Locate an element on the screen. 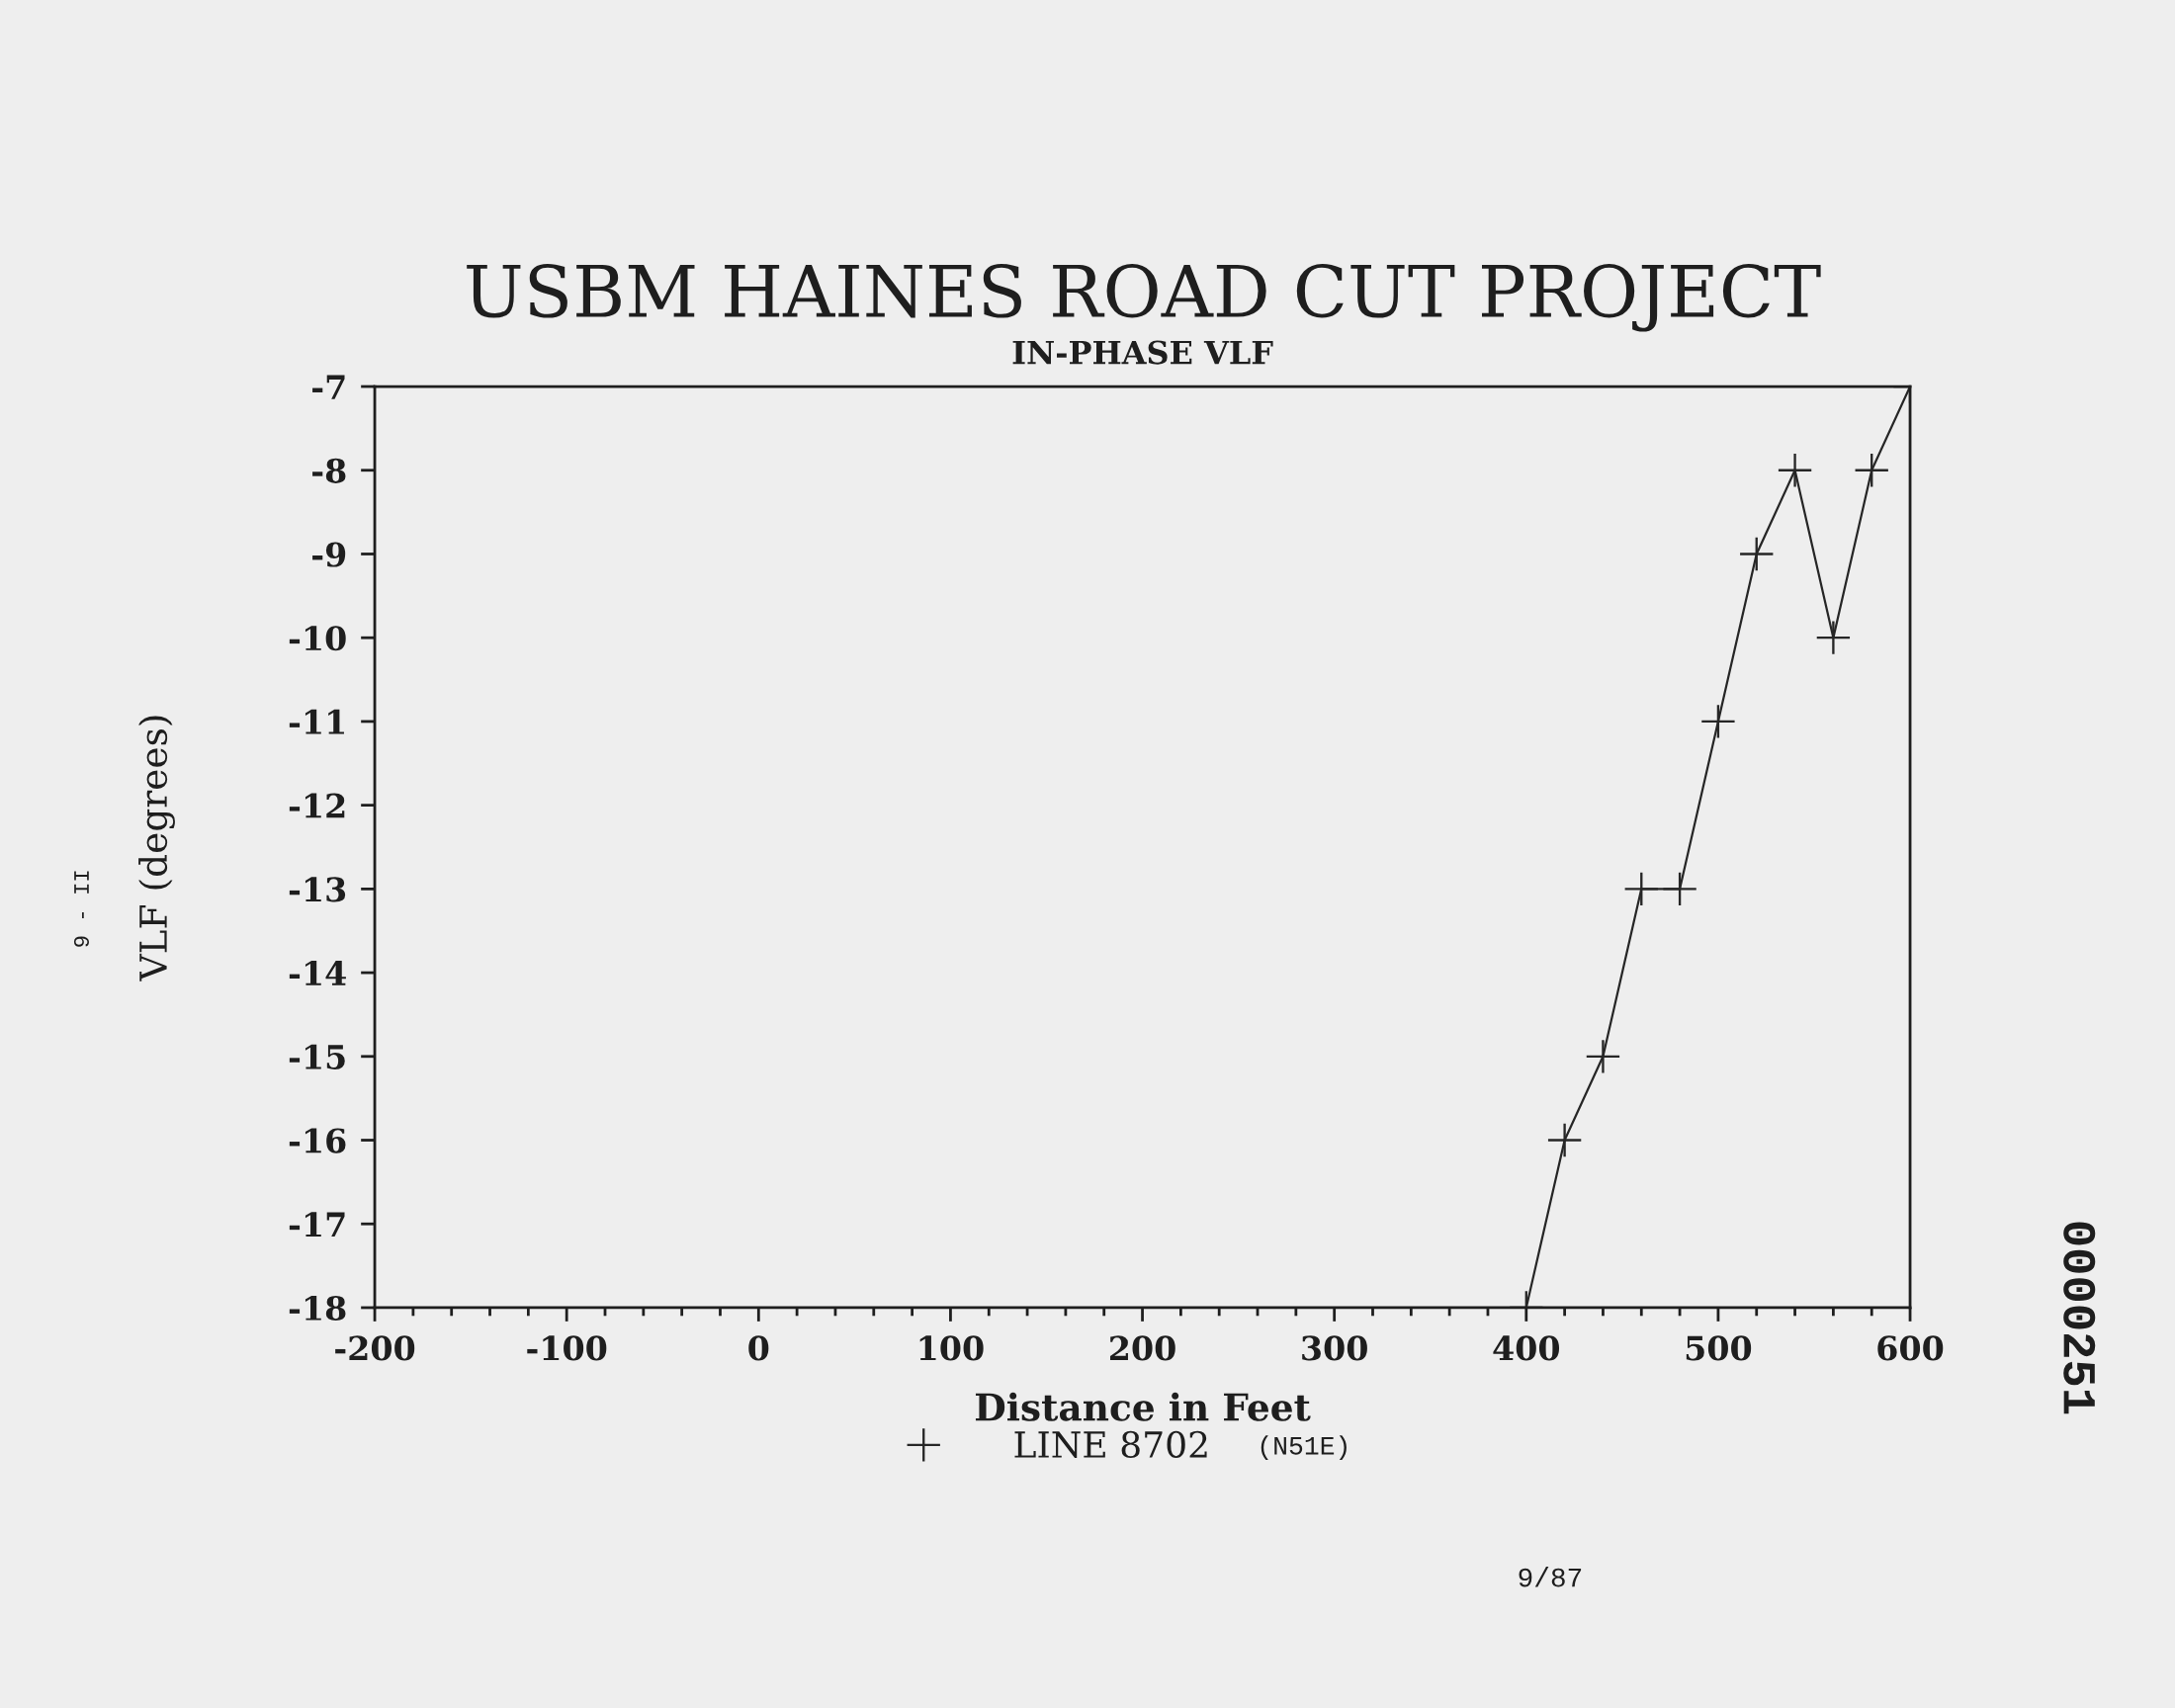 The image size is (2175, 1708). text: 0000251 is located at coordinates (2079, 1318).